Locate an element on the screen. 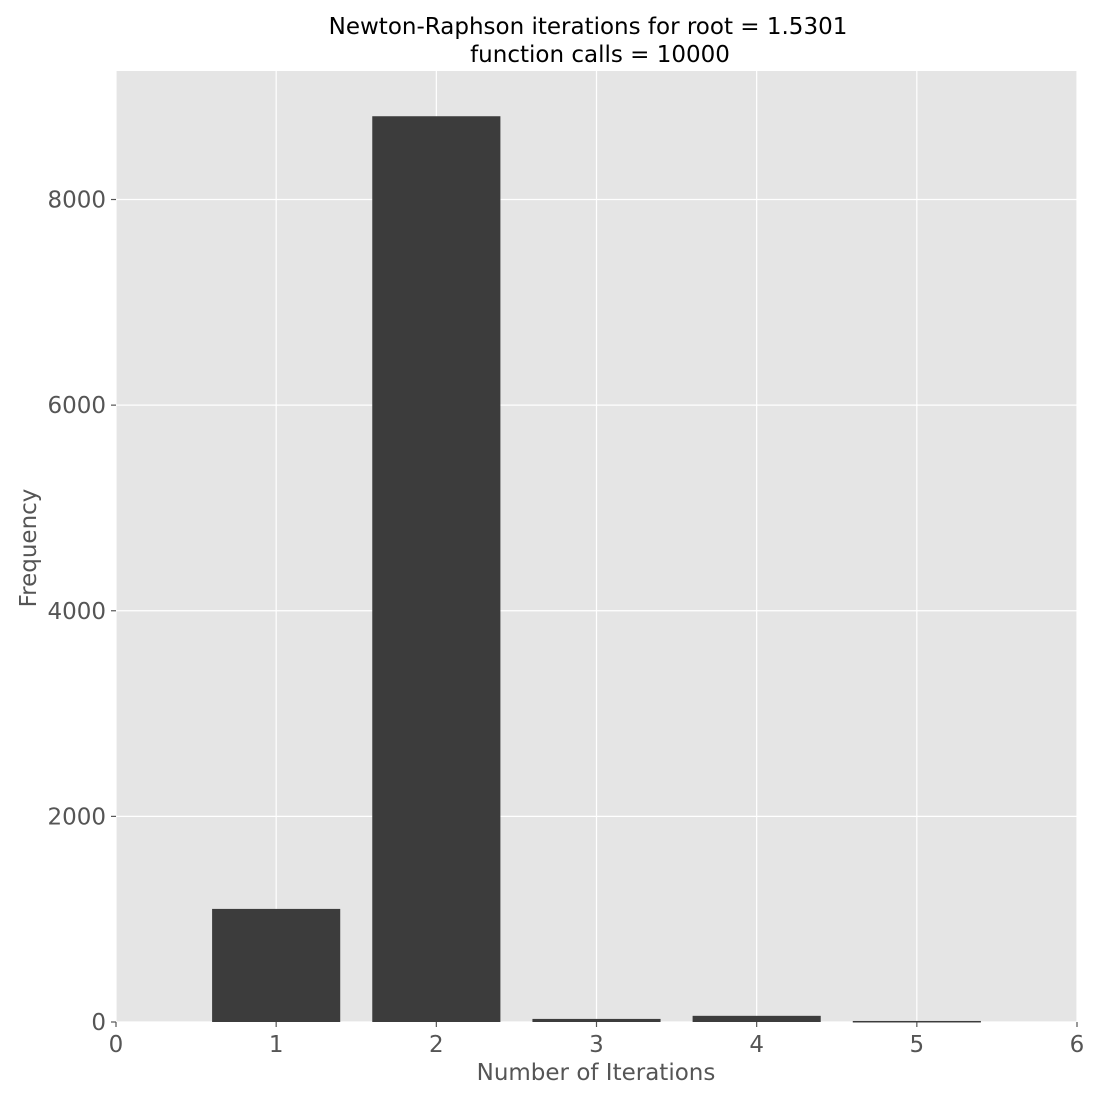 Image resolution: width=1100 pixels, height=1100 pixels. x-tick-label: 2 is located at coordinates (436, 1045).